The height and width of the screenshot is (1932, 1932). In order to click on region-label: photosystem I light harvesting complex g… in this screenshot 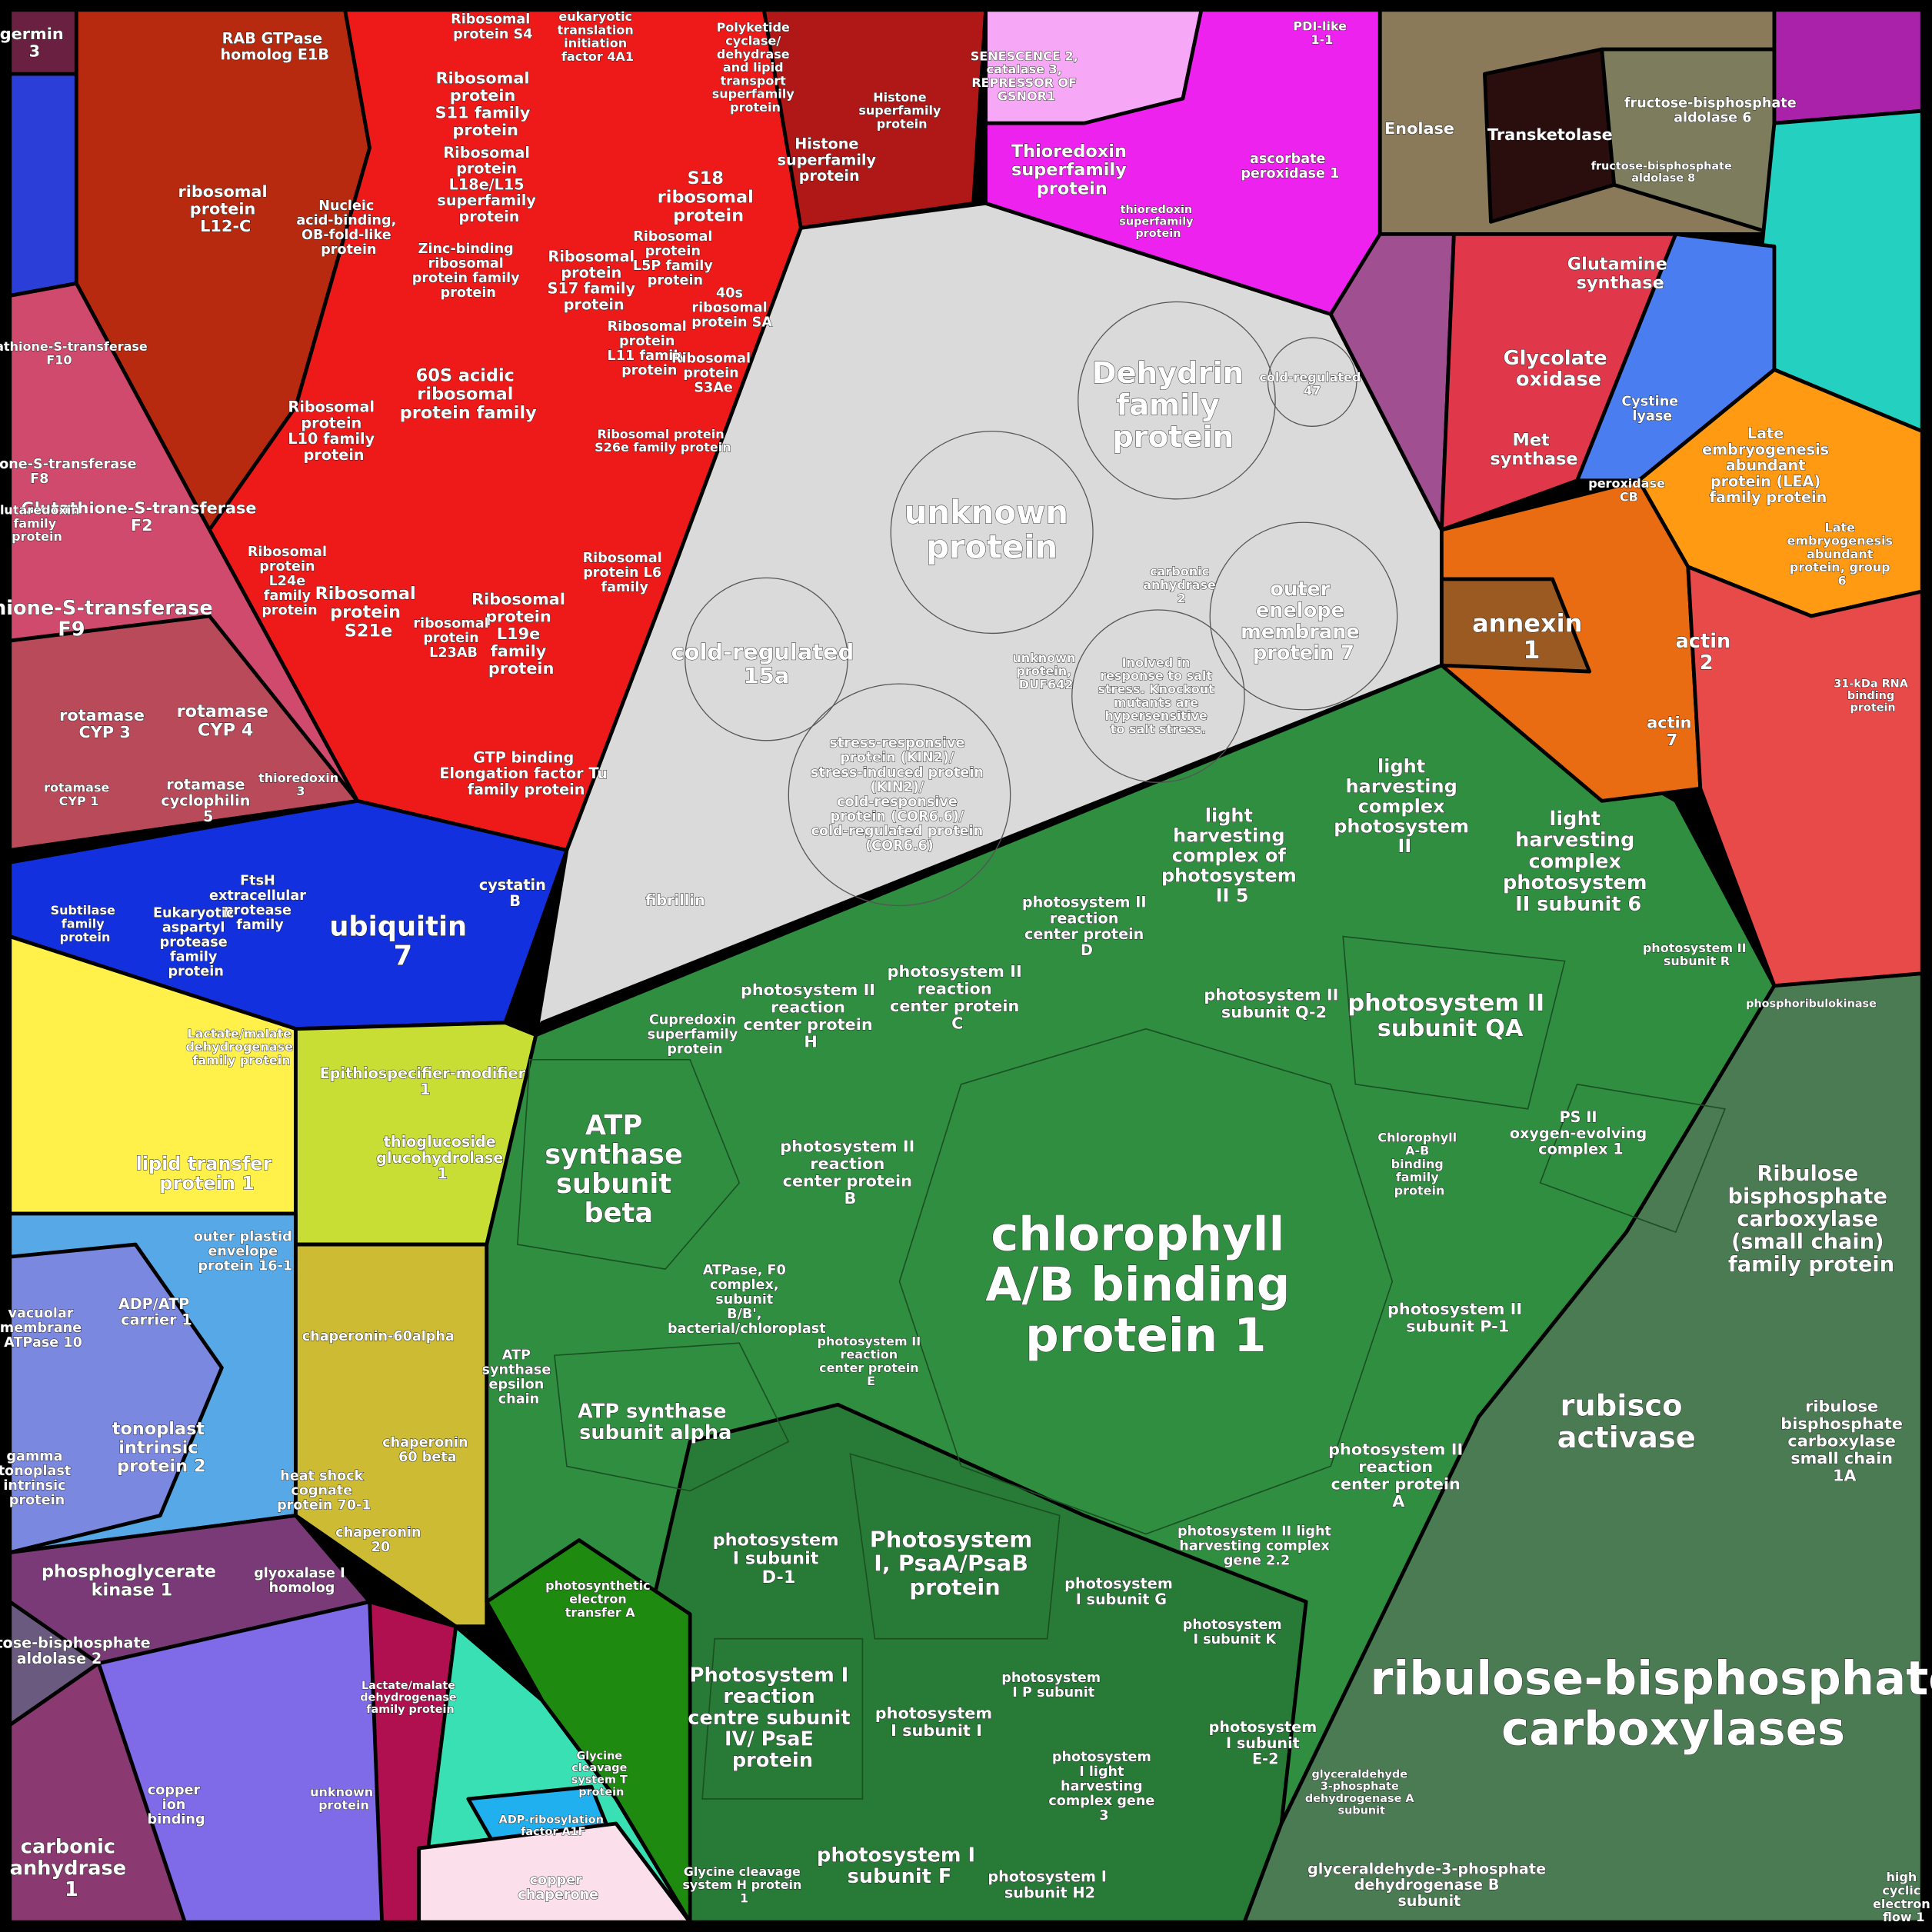, I will do `click(1103, 1787)`.